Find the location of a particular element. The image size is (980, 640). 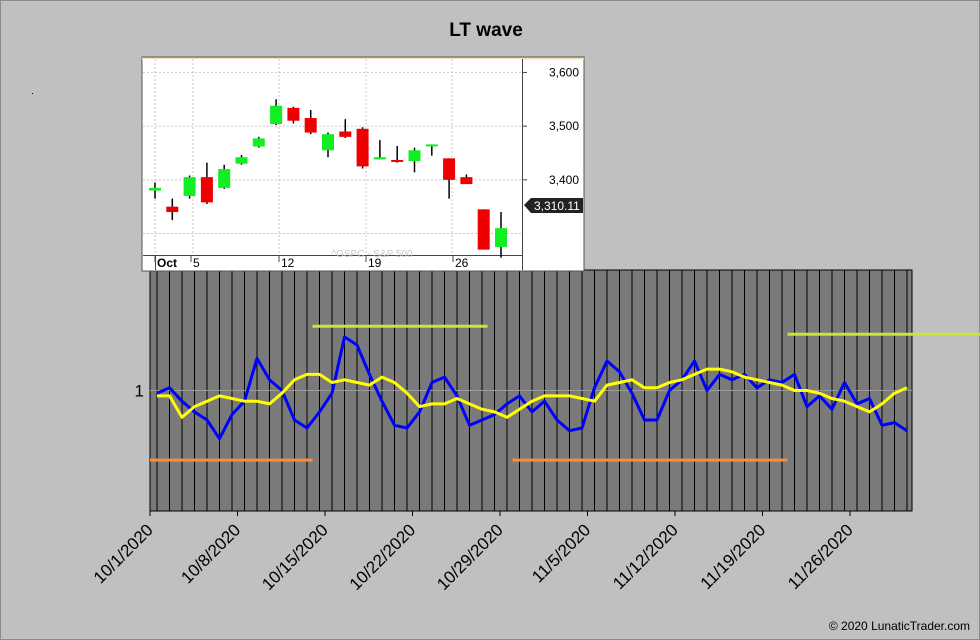

inset-grid is located at coordinates (332, 157).